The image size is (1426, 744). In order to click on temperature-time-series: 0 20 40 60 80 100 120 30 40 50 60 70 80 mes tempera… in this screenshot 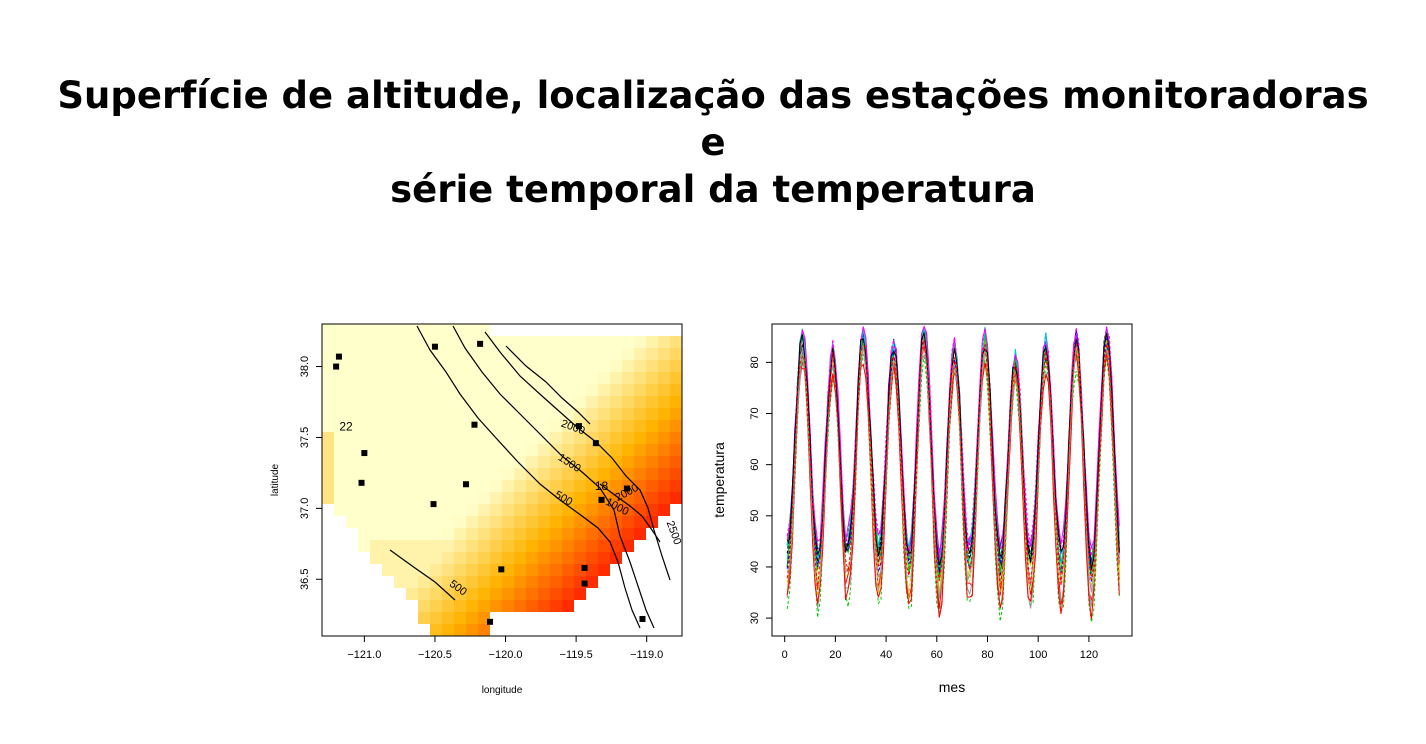, I will do `click(922, 509)`.